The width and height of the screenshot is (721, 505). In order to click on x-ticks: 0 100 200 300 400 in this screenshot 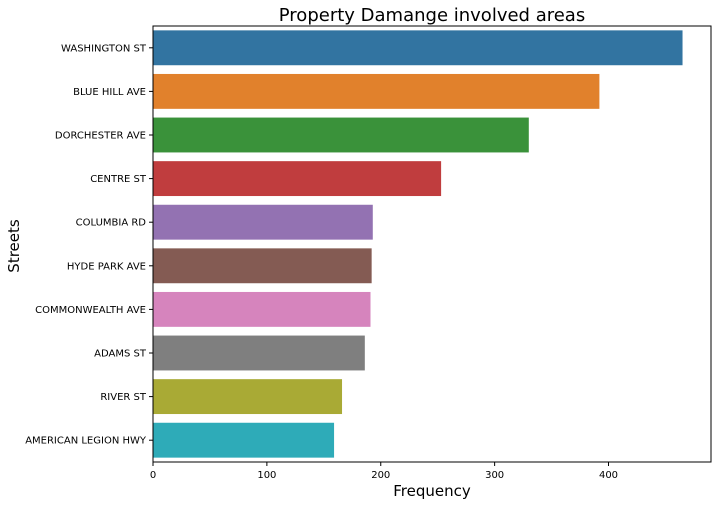, I will do `click(384, 471)`.